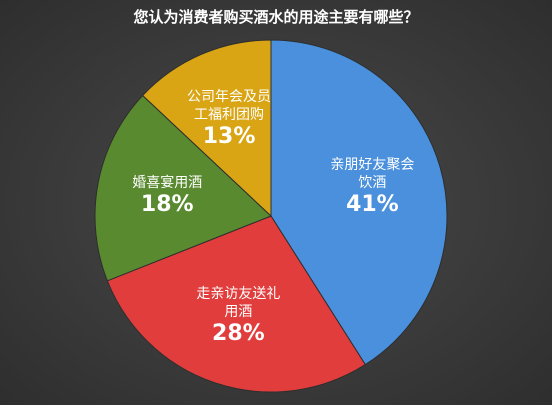 This screenshot has height=405, width=552. I want to click on slice-label: 走亲访友送礼用酒 28%, so click(238, 316).